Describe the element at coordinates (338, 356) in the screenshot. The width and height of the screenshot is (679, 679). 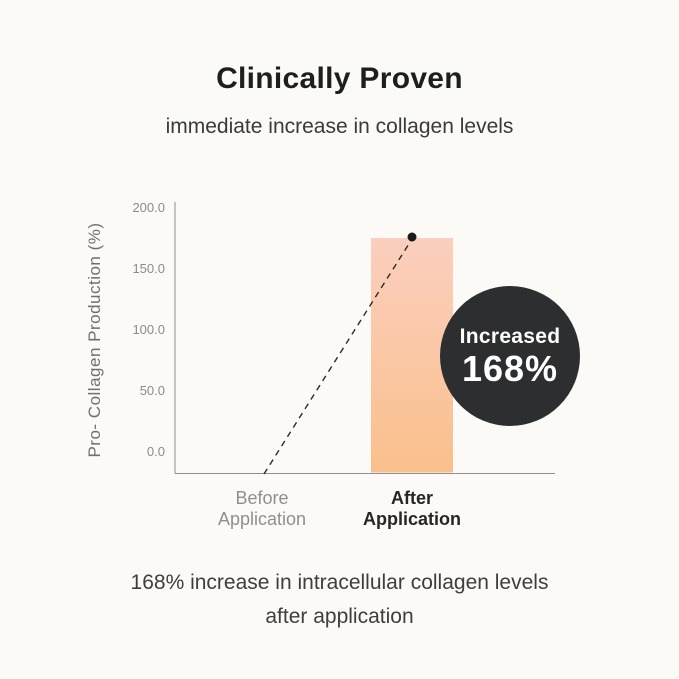
I see `trend-line` at that location.